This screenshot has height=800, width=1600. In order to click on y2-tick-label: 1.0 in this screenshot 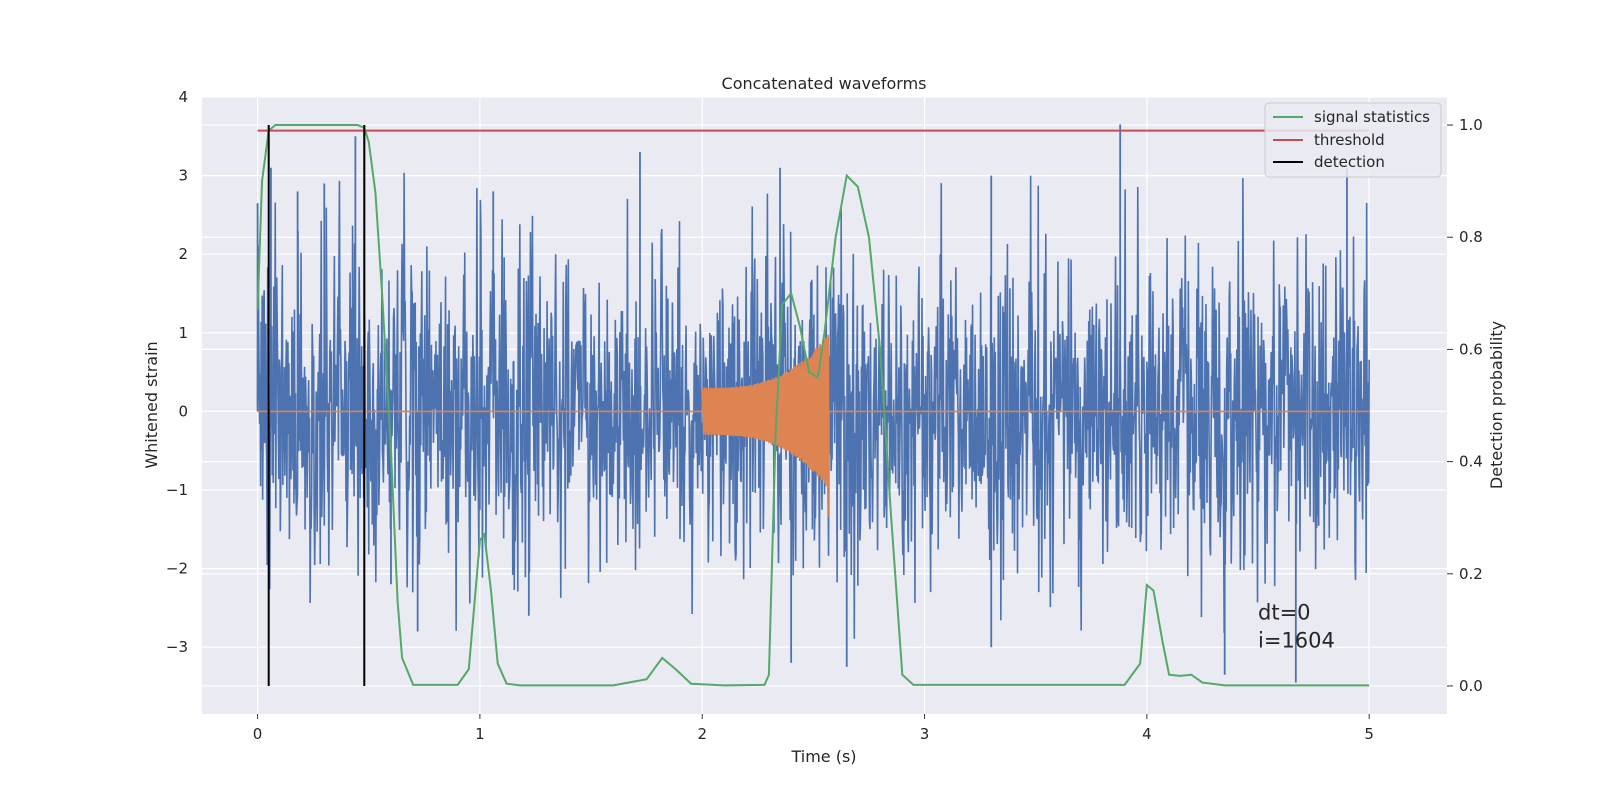, I will do `click(1471, 125)`.